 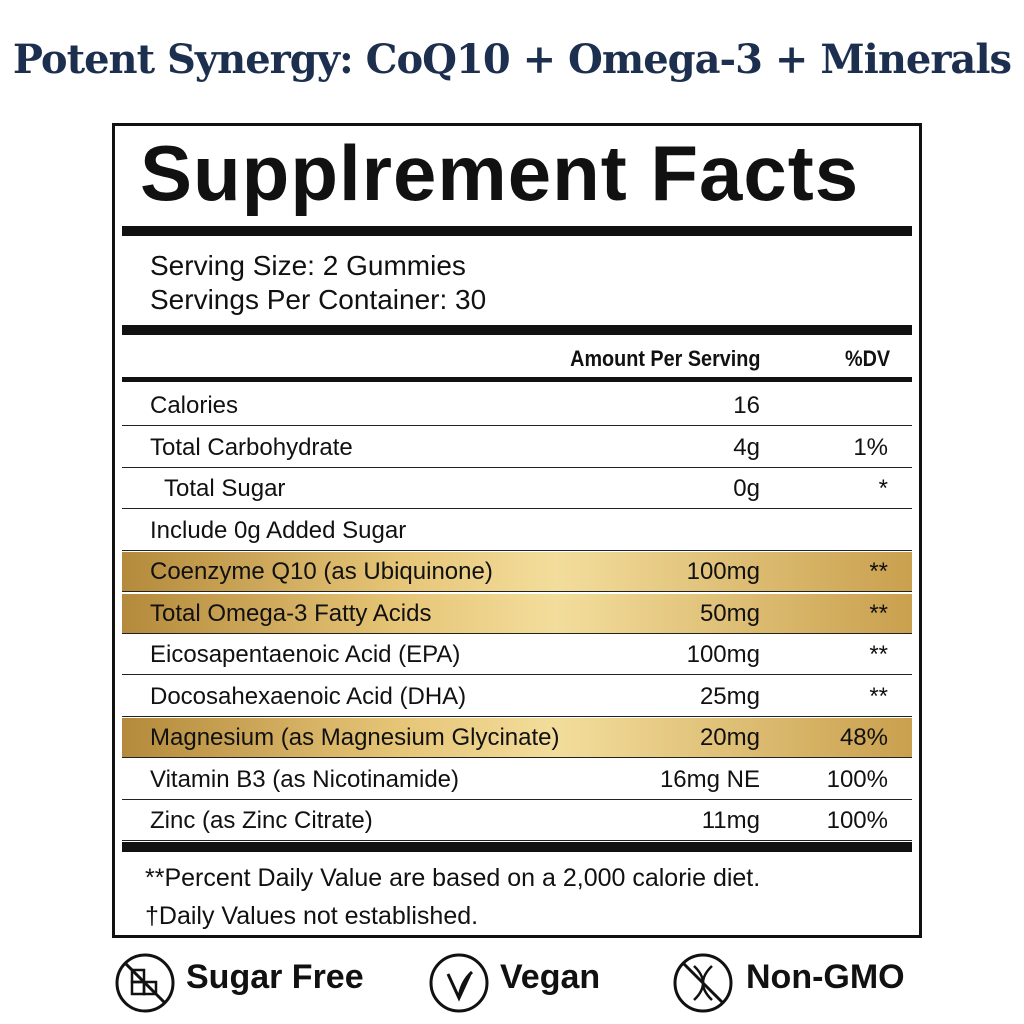 I want to click on vegan-icon, so click(x=459, y=983).